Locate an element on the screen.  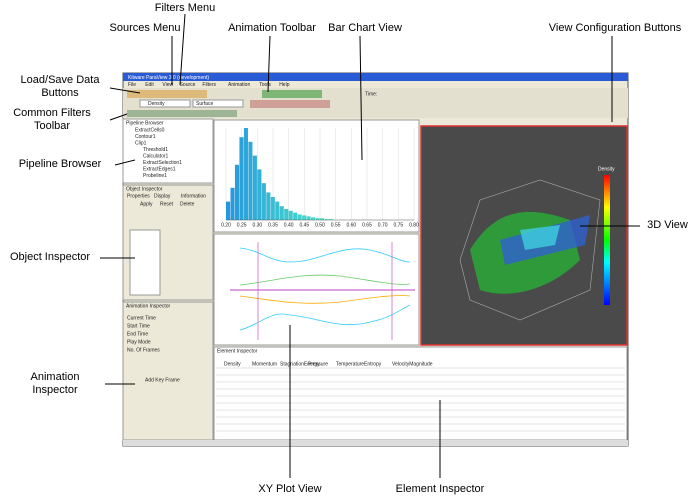
label-animation-toolbar: Animation Toolbar is located at coordinates (272, 28).